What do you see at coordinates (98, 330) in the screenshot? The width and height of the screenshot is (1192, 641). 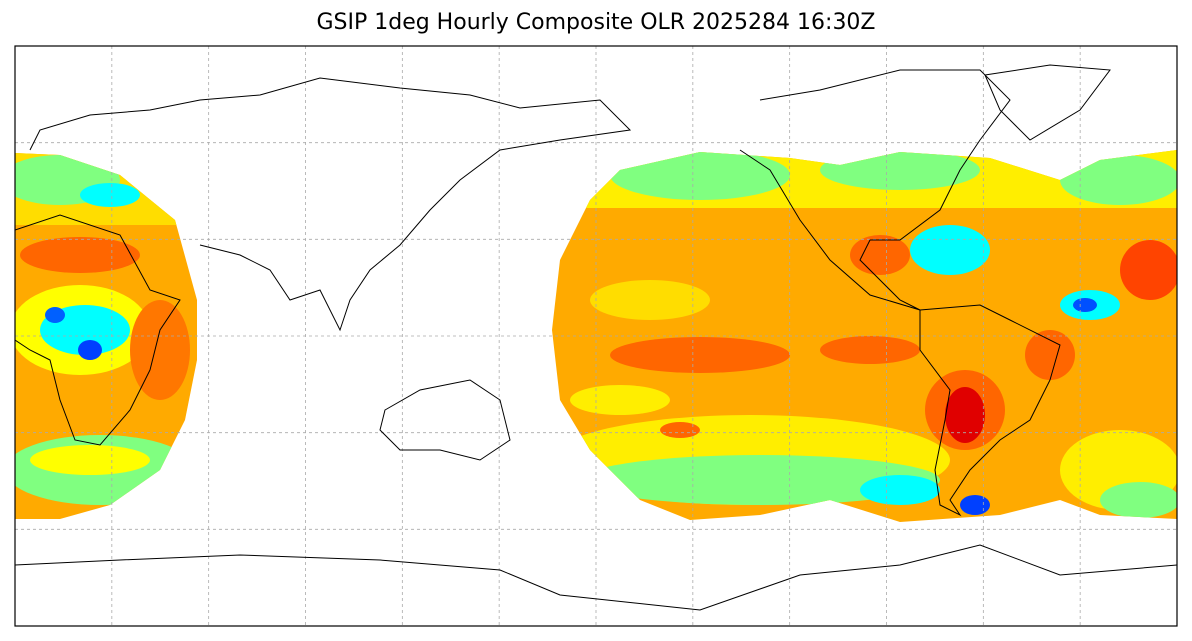 I see `coastline-africa` at bounding box center [98, 330].